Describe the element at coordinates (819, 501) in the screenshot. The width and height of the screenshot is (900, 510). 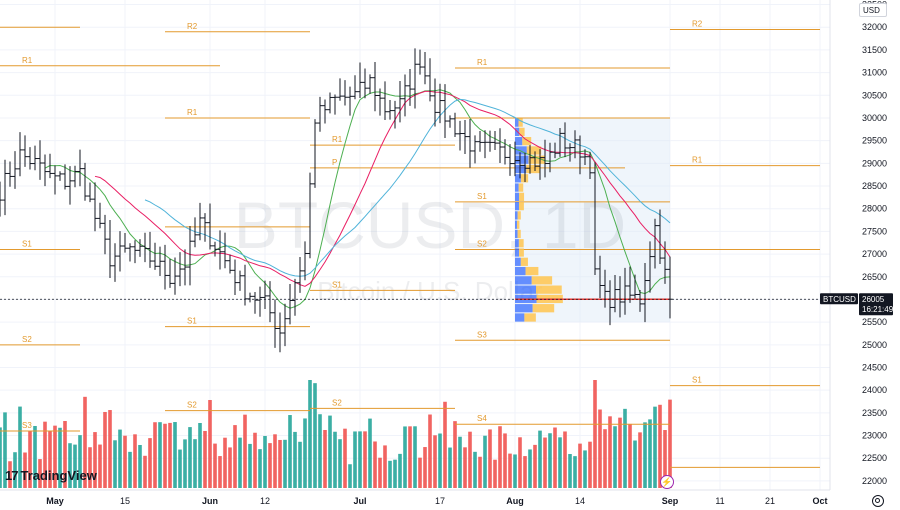
I see `time-axis-tick-label: Oct` at that location.